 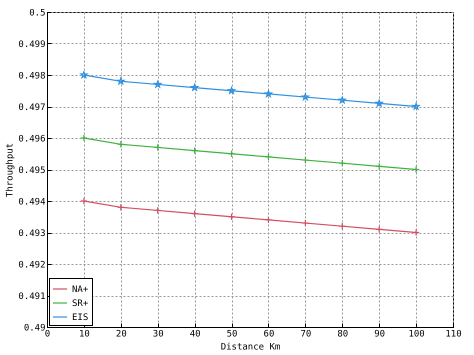 I want to click on x-tick-label: 50, so click(x=232, y=335).